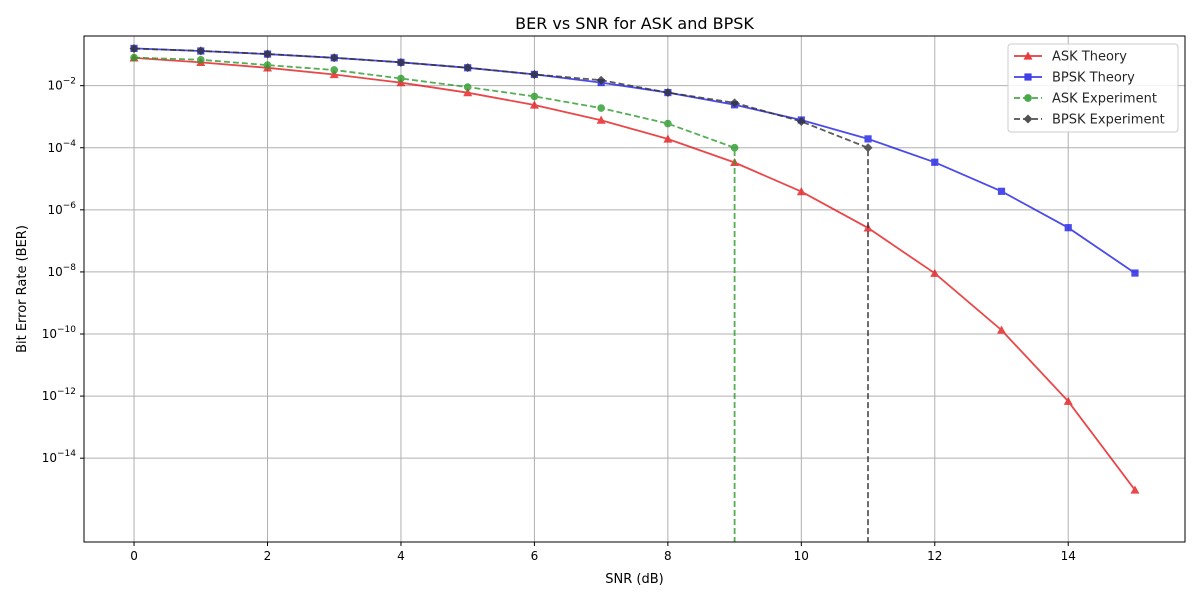 The height and width of the screenshot is (604, 1200). What do you see at coordinates (1089, 57) in the screenshot?
I see `legend-label: ASK Theory` at bounding box center [1089, 57].